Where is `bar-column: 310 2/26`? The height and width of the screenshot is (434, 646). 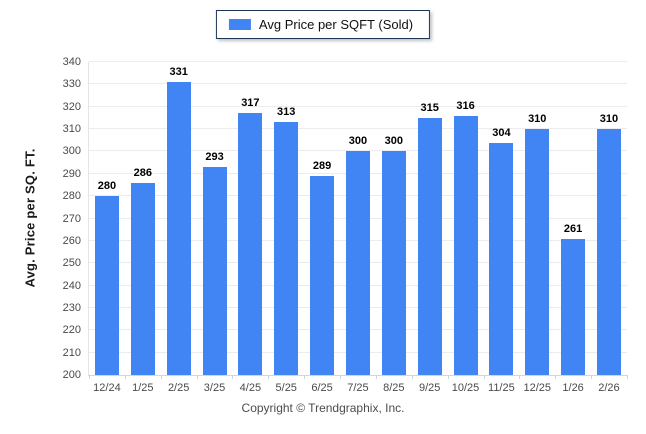
bar-column: 310 2/26 is located at coordinates (609, 228).